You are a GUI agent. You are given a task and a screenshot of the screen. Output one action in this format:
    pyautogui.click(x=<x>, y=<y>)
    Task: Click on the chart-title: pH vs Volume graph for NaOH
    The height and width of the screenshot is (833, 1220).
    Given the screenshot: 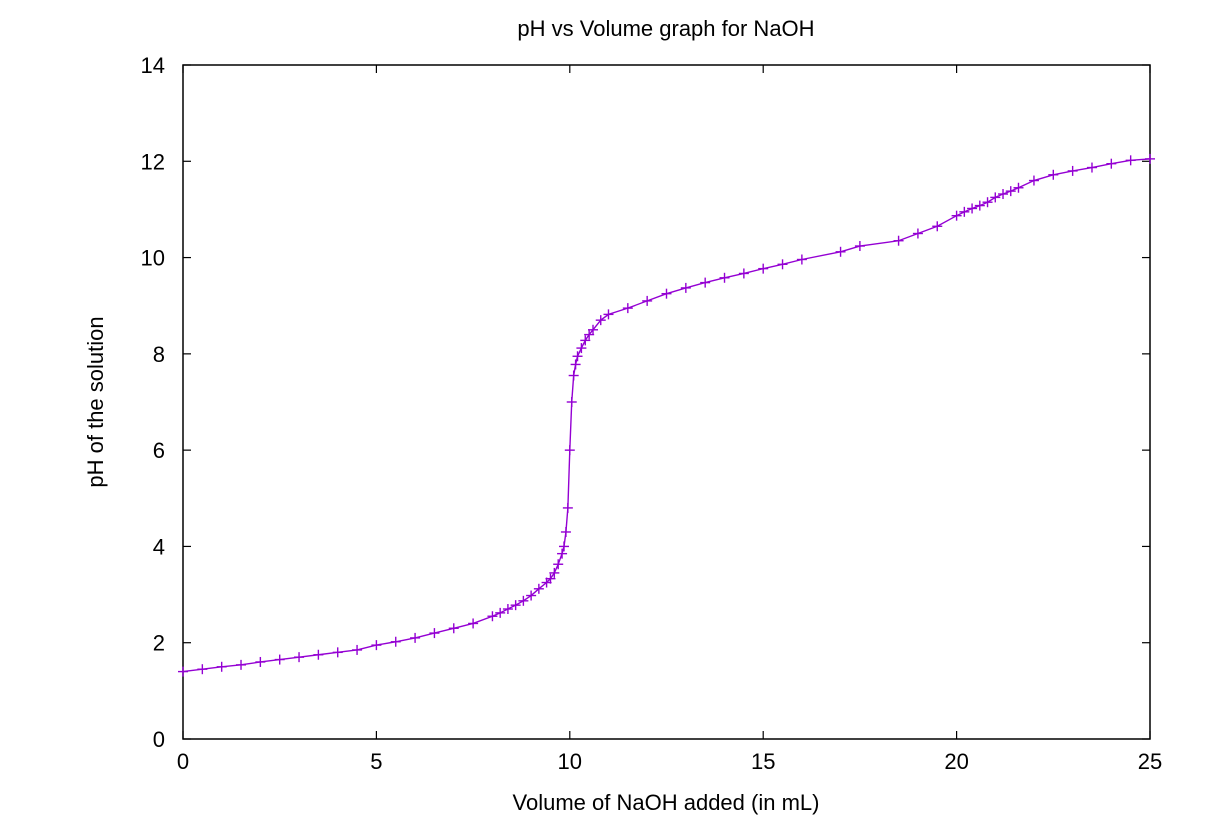 What is the action you would take?
    pyautogui.click(x=665, y=28)
    